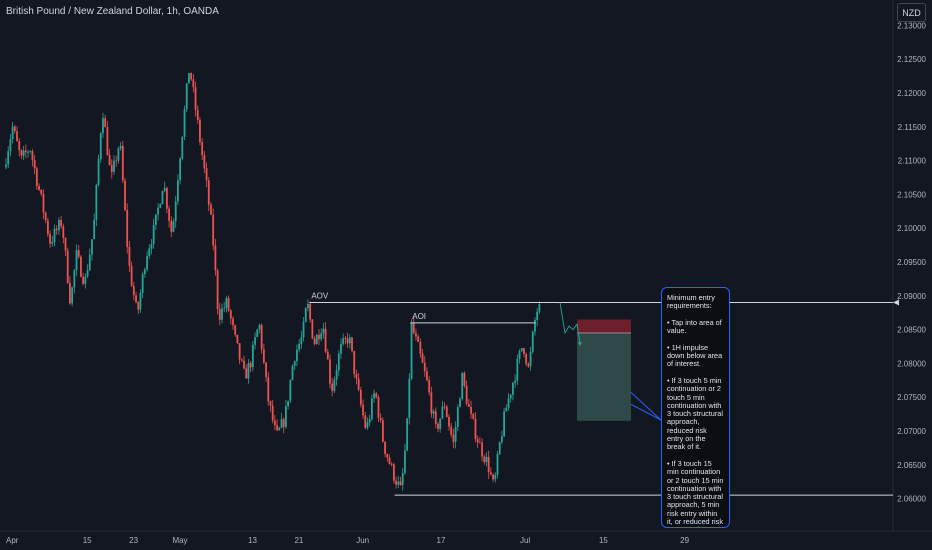 The width and height of the screenshot is (932, 550). I want to click on callout-pointer, so click(646, 406).